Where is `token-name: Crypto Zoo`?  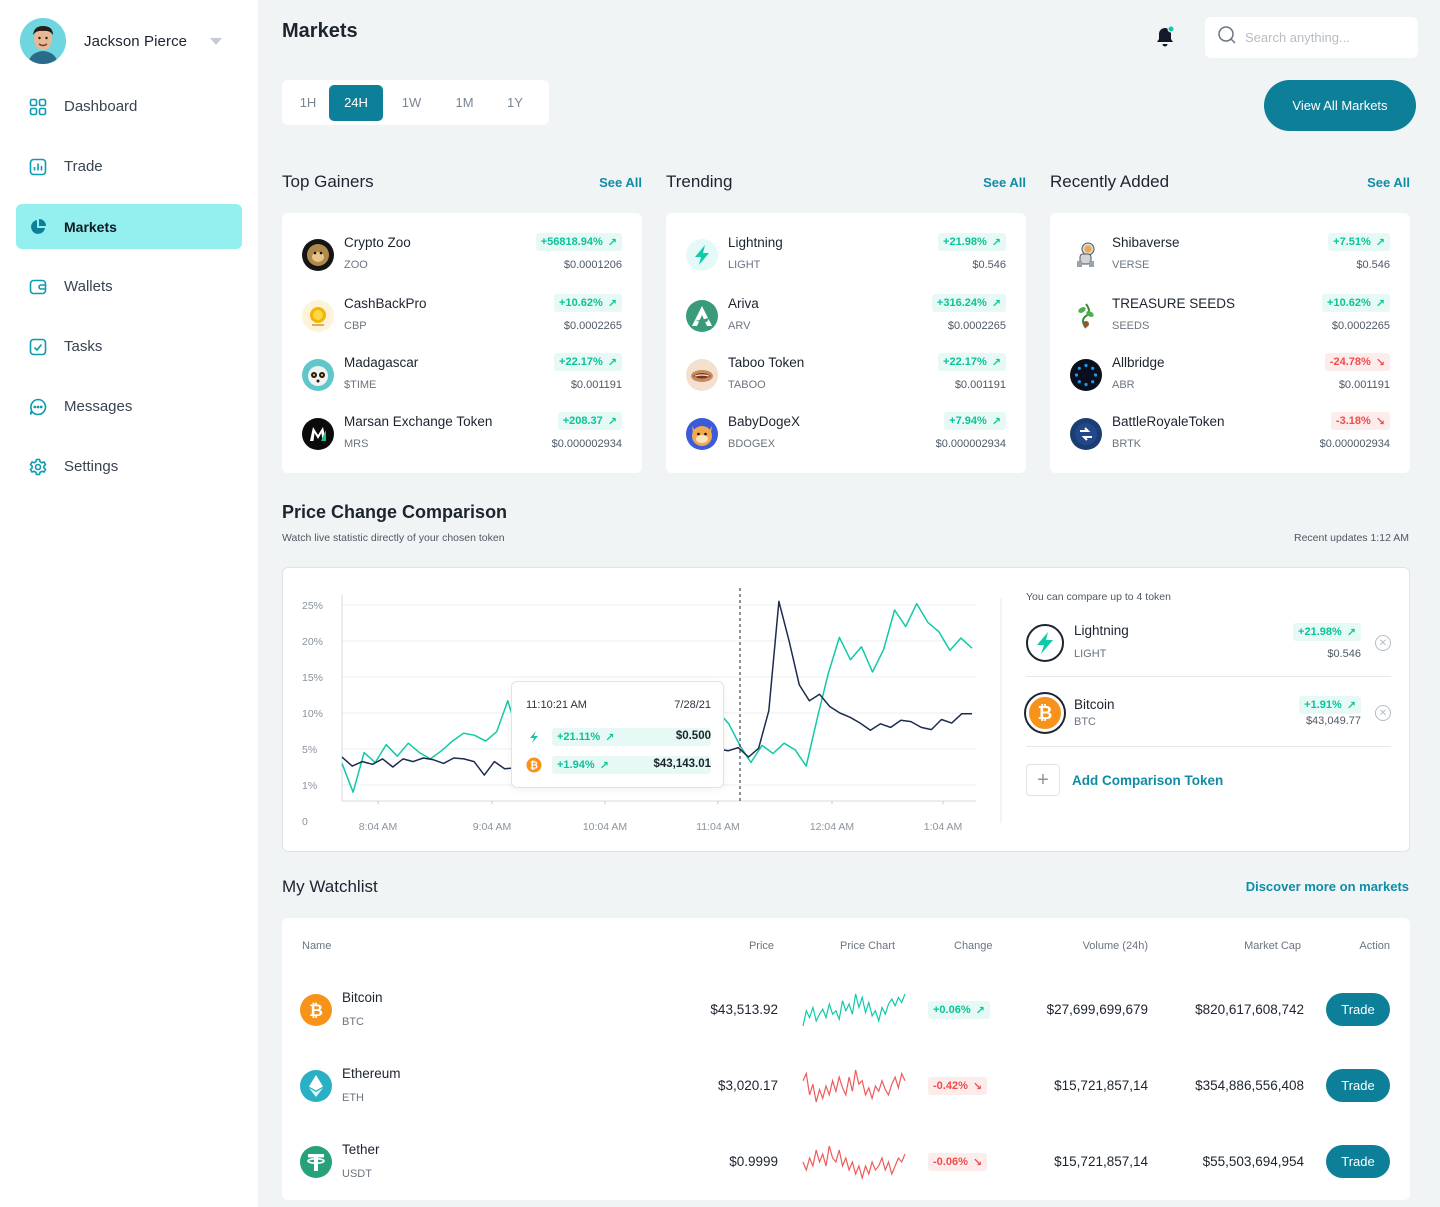 token-name: Crypto Zoo is located at coordinates (377, 242).